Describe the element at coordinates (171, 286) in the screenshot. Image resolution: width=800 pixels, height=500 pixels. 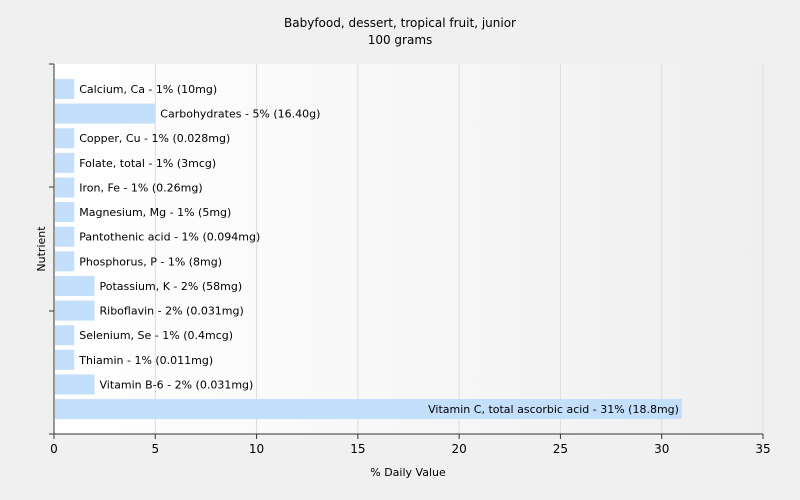
I see `bar-label: Potassium, K - 2% (58mg)` at that location.